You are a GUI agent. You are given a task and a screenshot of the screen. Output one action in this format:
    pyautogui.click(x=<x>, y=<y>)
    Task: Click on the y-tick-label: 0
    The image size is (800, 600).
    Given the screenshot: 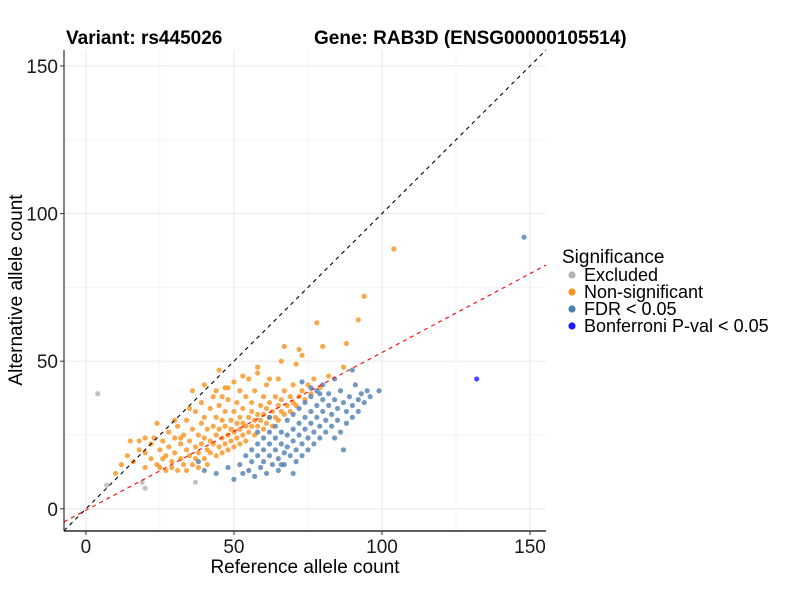 What is the action you would take?
    pyautogui.click(x=52, y=510)
    